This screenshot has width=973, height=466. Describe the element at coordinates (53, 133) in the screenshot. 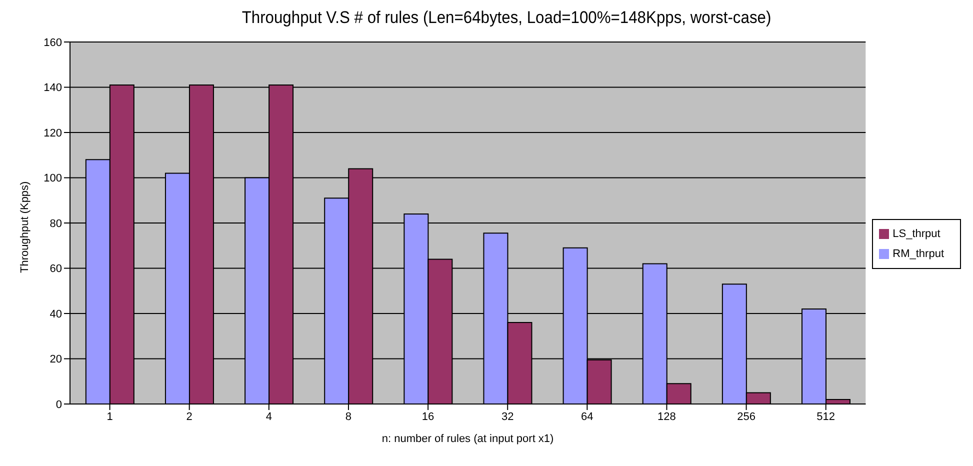

I see `y-tick-label: 120` at that location.